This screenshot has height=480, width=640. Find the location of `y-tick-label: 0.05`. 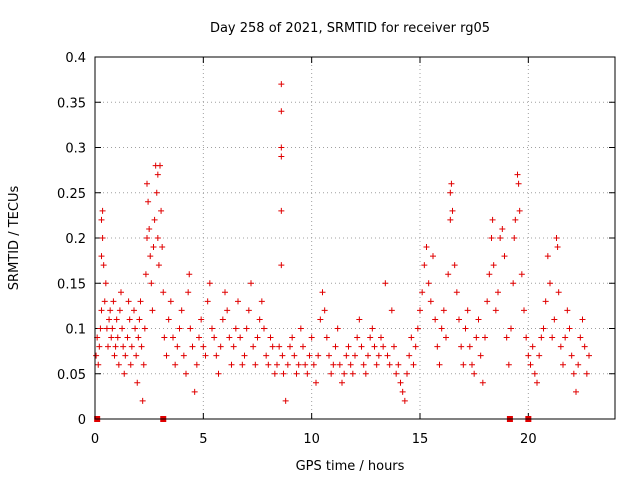

y-tick-label: 0.05 is located at coordinates (71, 375).